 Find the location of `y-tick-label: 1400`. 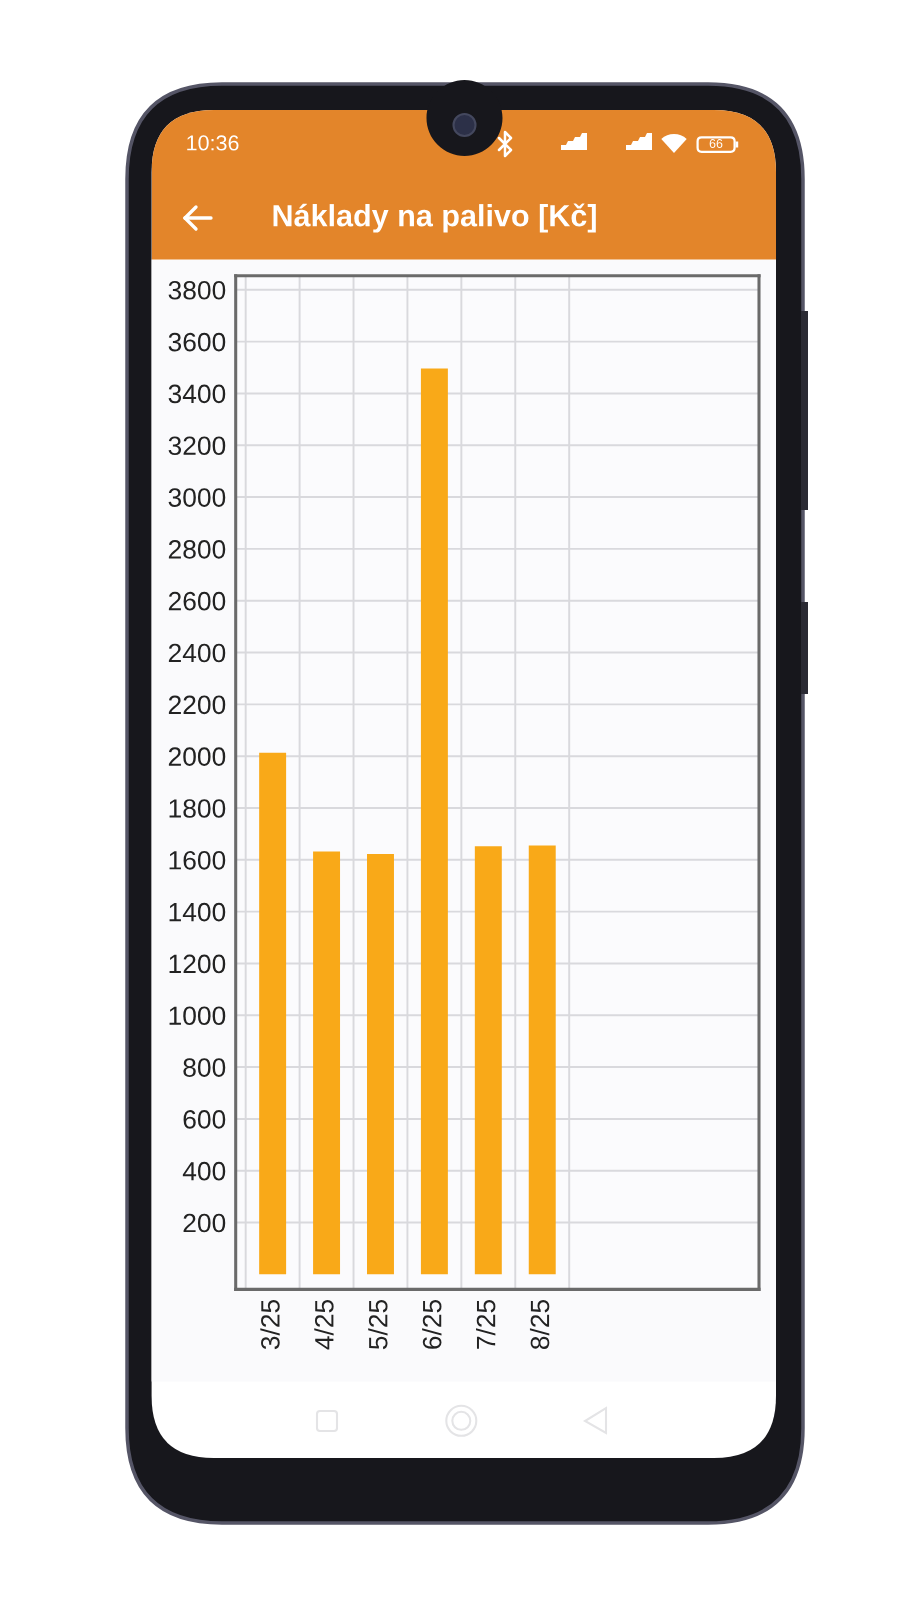

y-tick-label: 1400 is located at coordinates (197, 912).